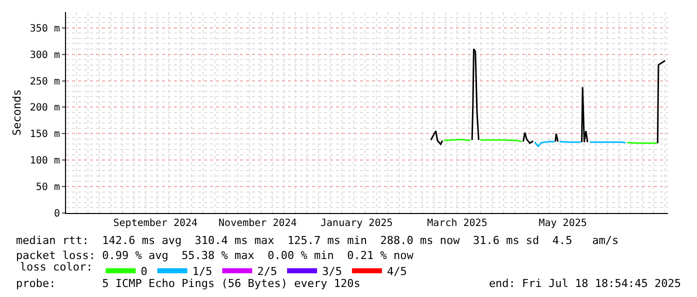  Describe the element at coordinates (267, 271) in the screenshot. I see `legend-label: 2/5` at that location.